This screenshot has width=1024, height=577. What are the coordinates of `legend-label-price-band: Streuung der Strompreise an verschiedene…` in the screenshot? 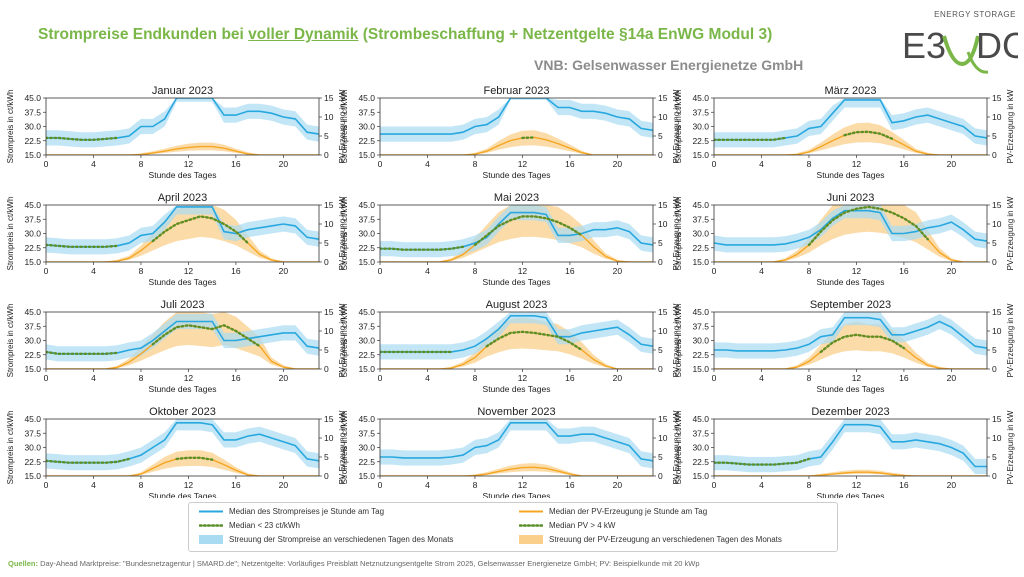 It's located at (341, 539).